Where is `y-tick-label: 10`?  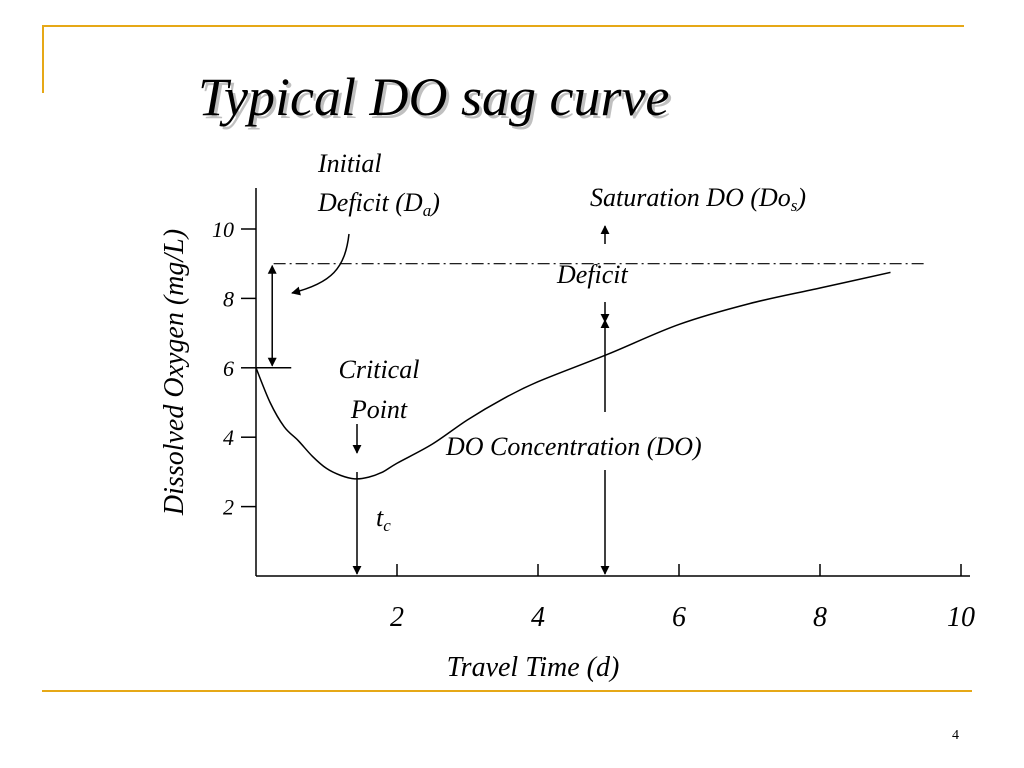 y-tick-label: 10 is located at coordinates (223, 229).